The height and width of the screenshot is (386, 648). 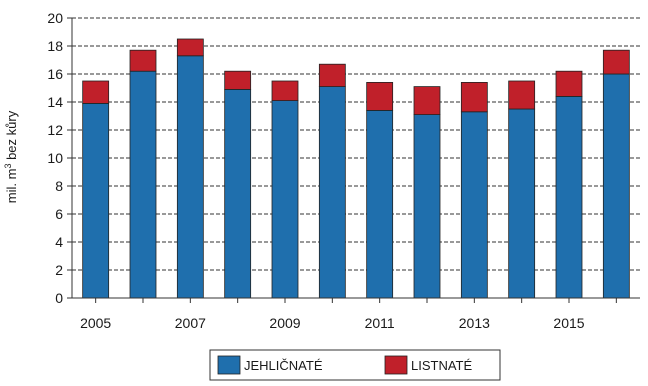 What do you see at coordinates (427, 206) in the screenshot?
I see `bar-segment-jehlicnate-2012` at bounding box center [427, 206].